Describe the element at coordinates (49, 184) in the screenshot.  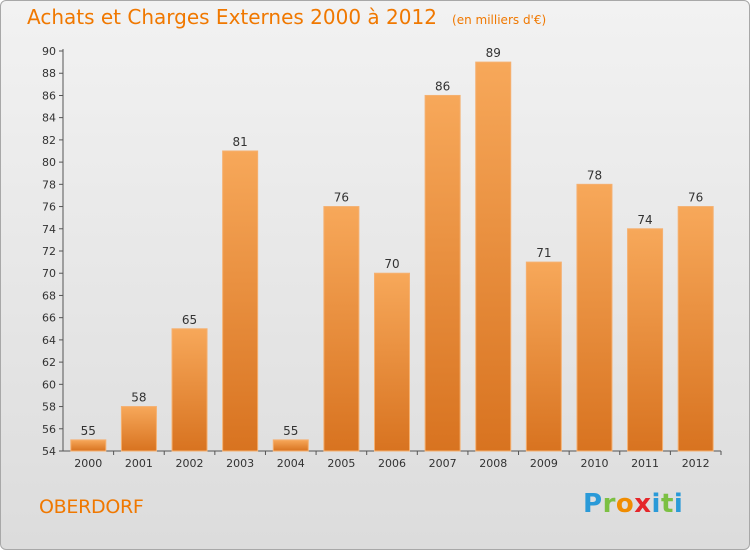
I see `y-tick-label: 78` at that location.